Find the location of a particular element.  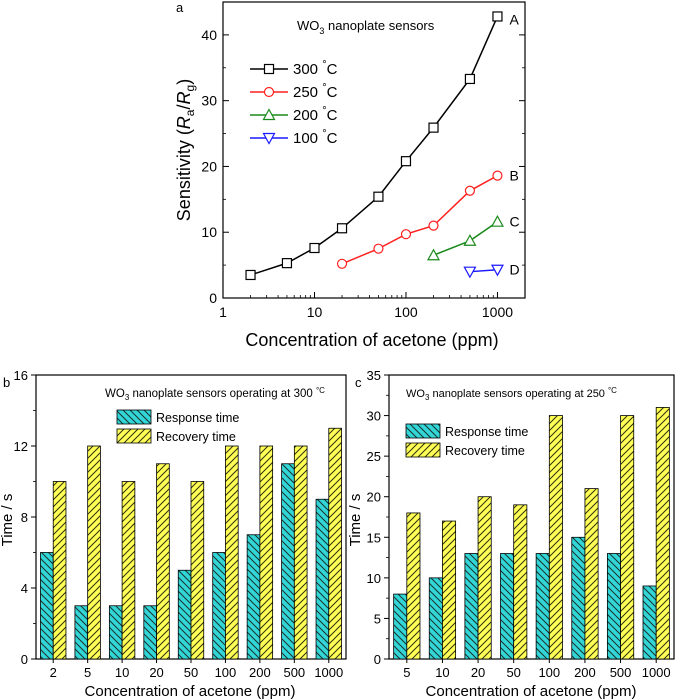

panel-a-xtick-label: 1 is located at coordinates (223, 312).